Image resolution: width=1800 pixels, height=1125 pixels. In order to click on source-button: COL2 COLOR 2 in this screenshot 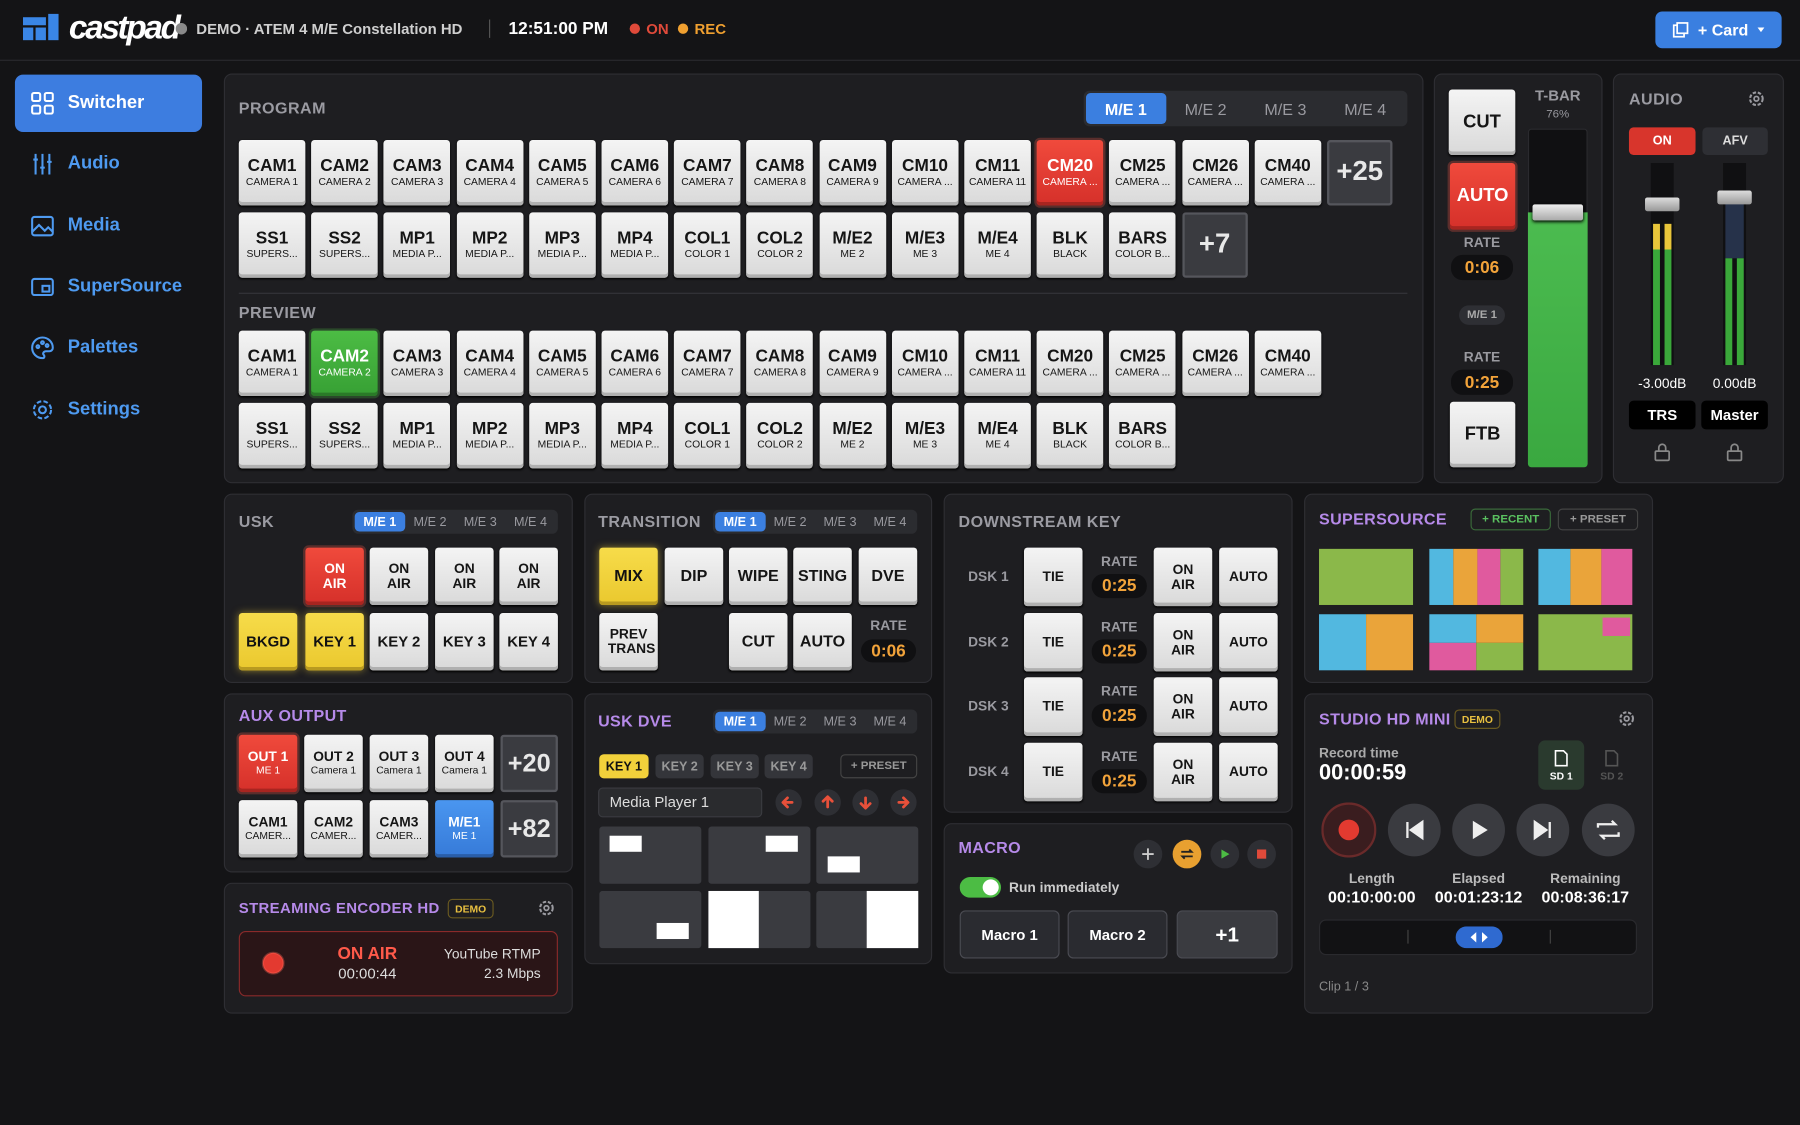, I will do `click(780, 435)`.